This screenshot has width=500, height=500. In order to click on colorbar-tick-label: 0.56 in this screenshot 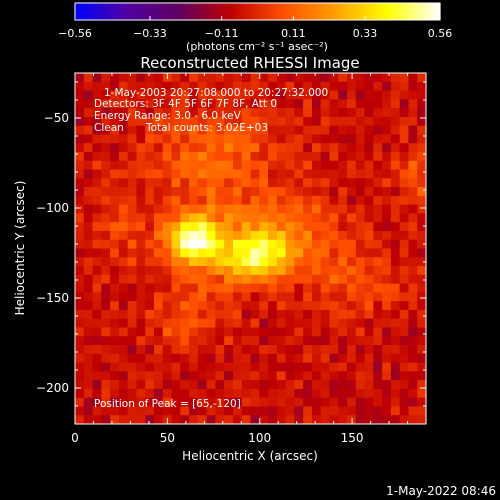, I will do `click(440, 33)`.